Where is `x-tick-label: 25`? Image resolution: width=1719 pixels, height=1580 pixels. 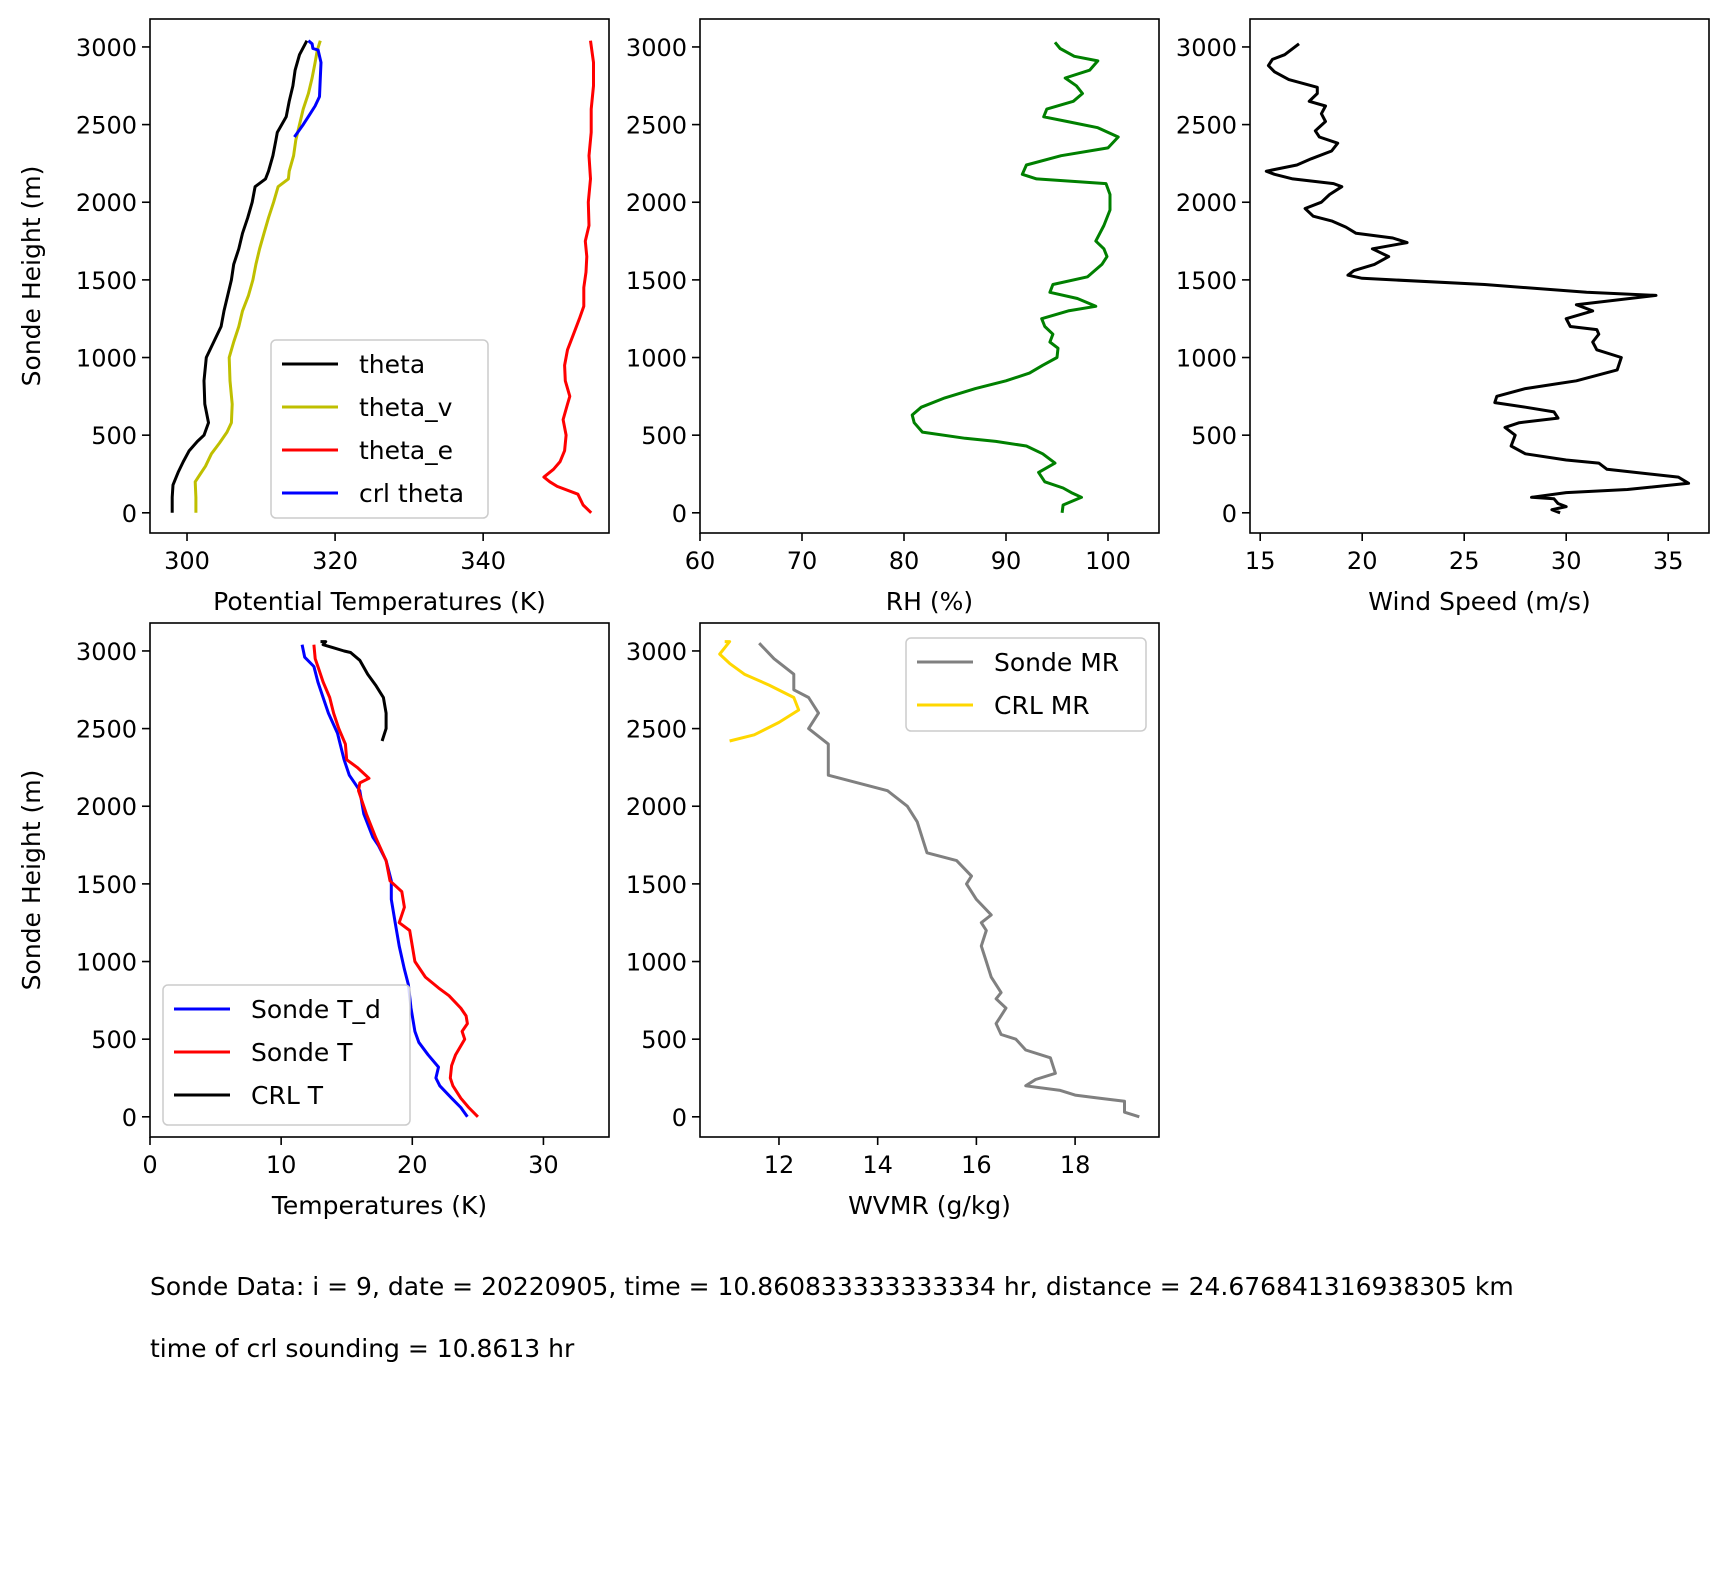 x-tick-label: 25 is located at coordinates (1464, 561).